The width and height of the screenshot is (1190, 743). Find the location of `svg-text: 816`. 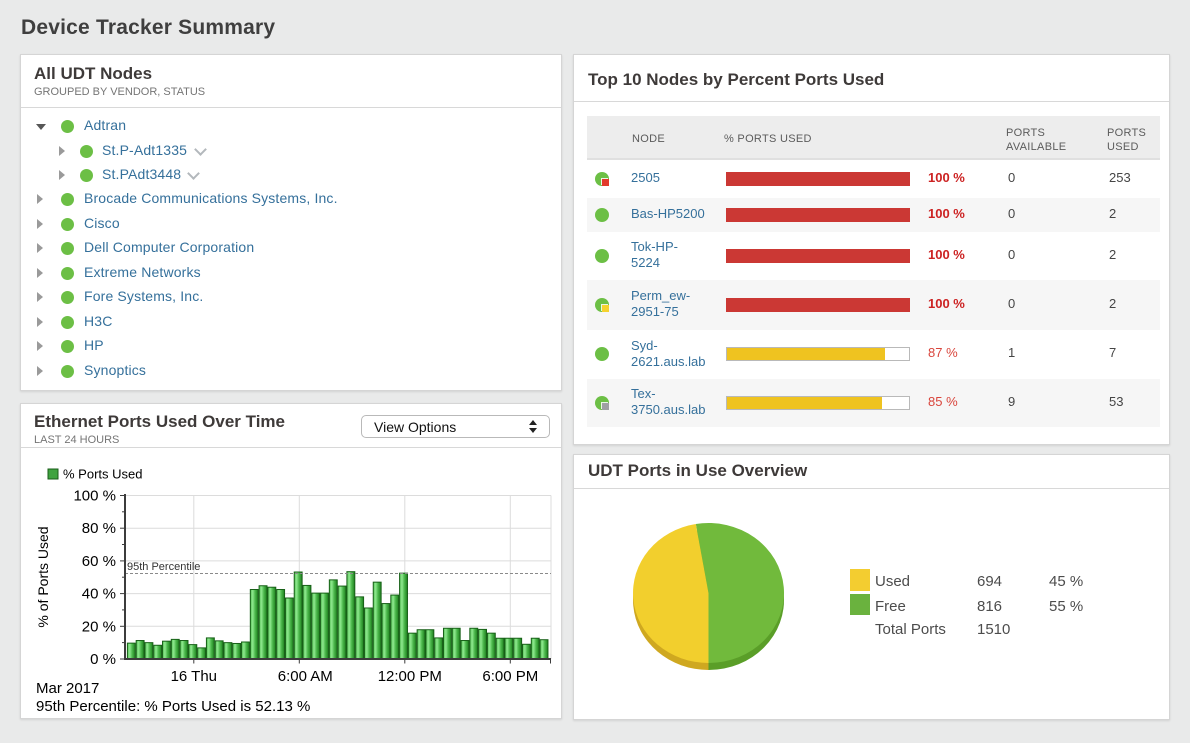

svg-text: 816 is located at coordinates (989, 606).